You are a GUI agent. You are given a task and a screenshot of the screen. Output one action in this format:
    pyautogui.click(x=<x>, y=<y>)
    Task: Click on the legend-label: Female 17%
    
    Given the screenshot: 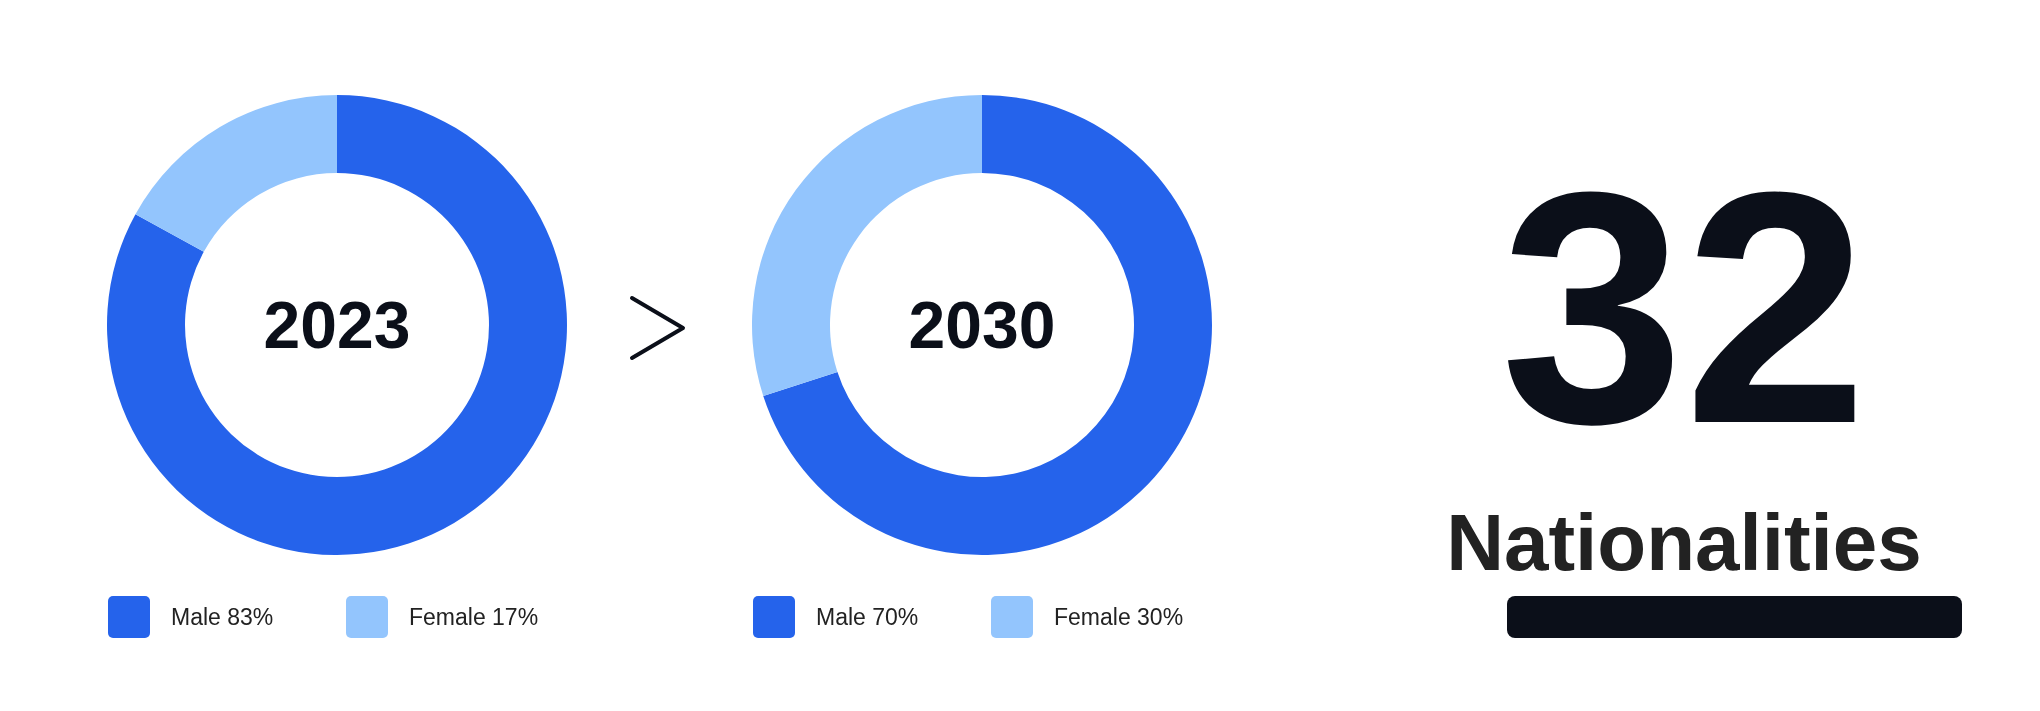 What is the action you would take?
    pyautogui.click(x=474, y=617)
    